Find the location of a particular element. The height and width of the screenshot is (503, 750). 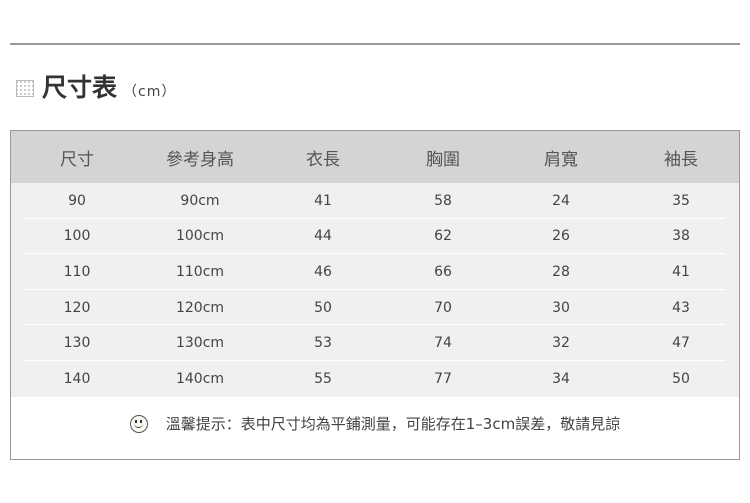

column-header: 胸圍 is located at coordinates (443, 159).